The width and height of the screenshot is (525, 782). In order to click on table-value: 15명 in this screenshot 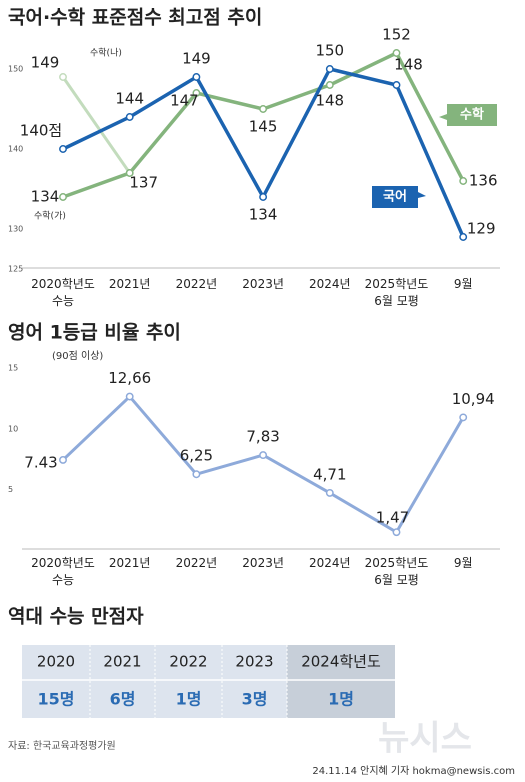, I will do `click(56, 699)`.